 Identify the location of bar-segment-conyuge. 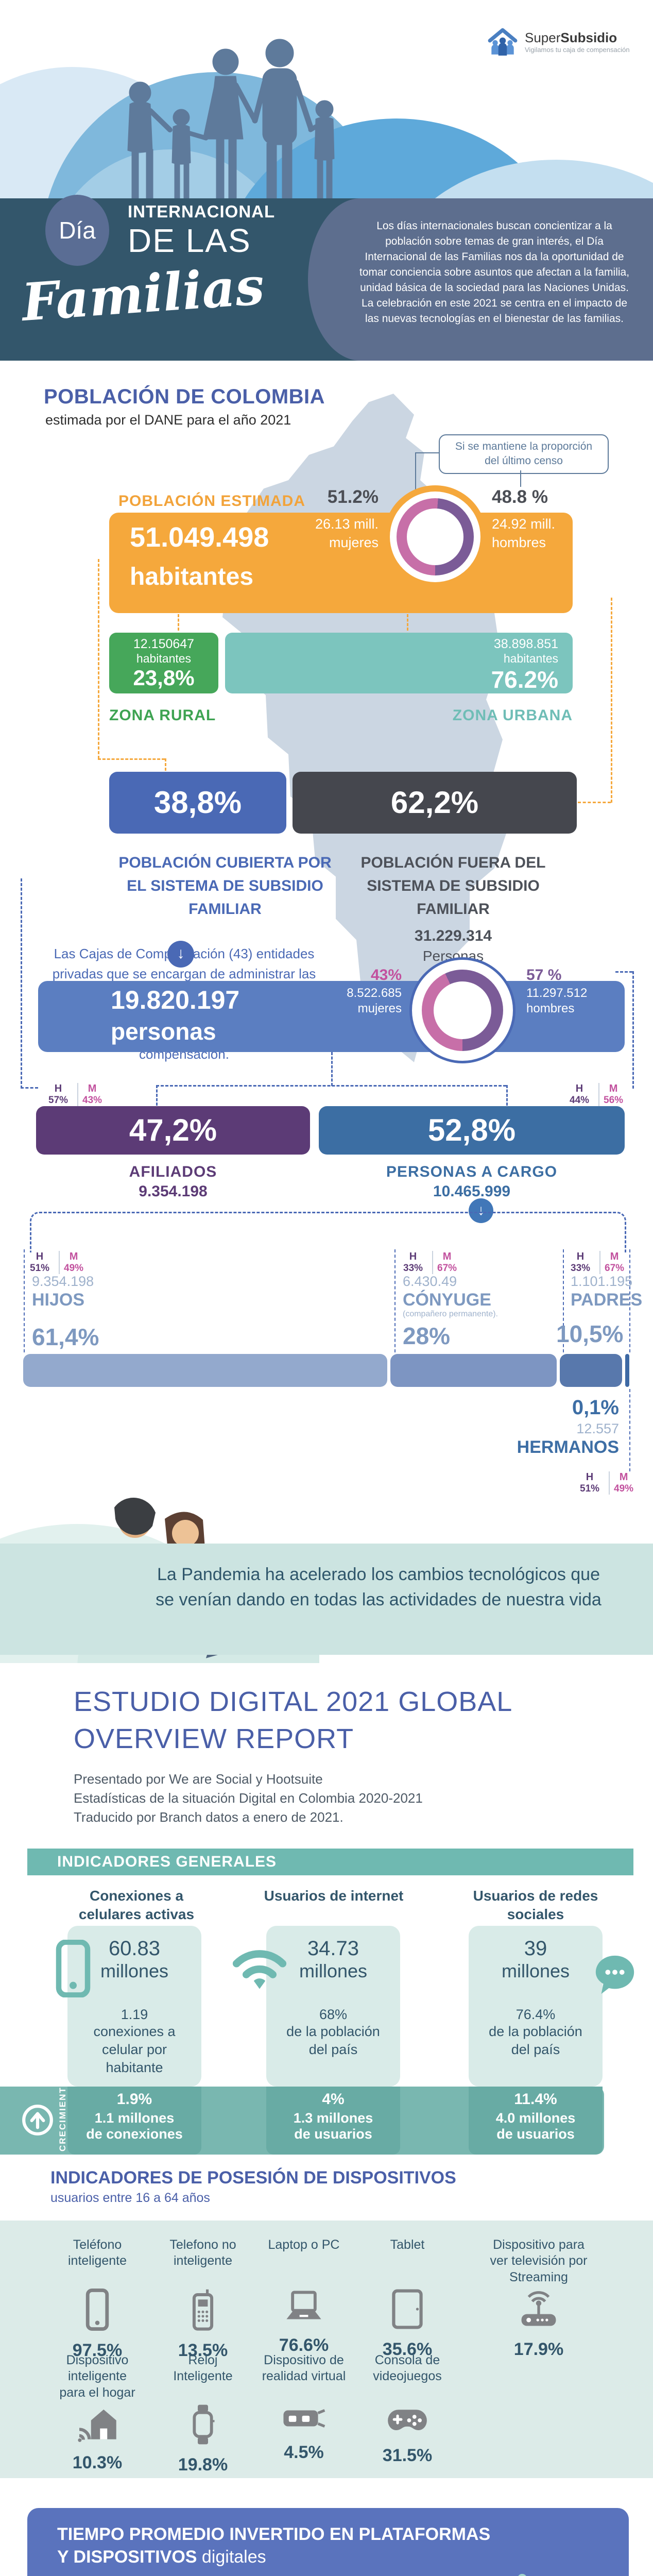
(473, 1370).